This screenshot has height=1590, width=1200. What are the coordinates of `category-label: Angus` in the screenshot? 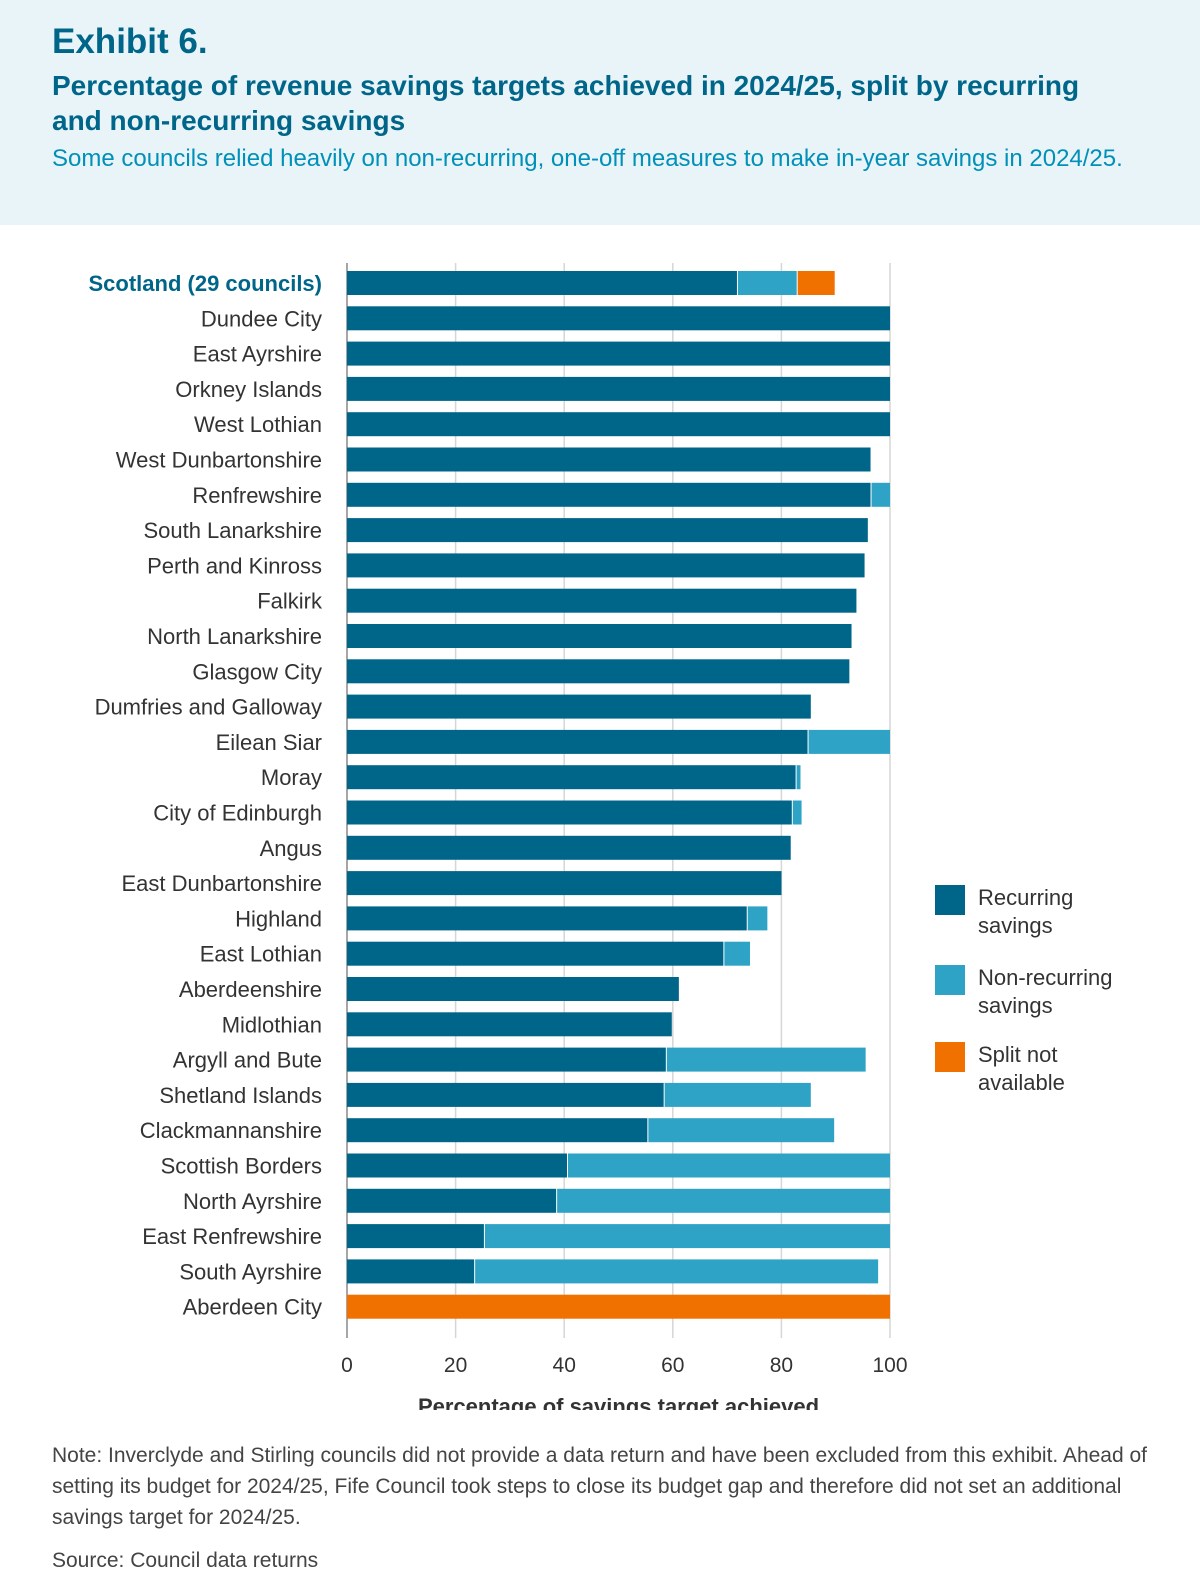 It's located at (291, 848).